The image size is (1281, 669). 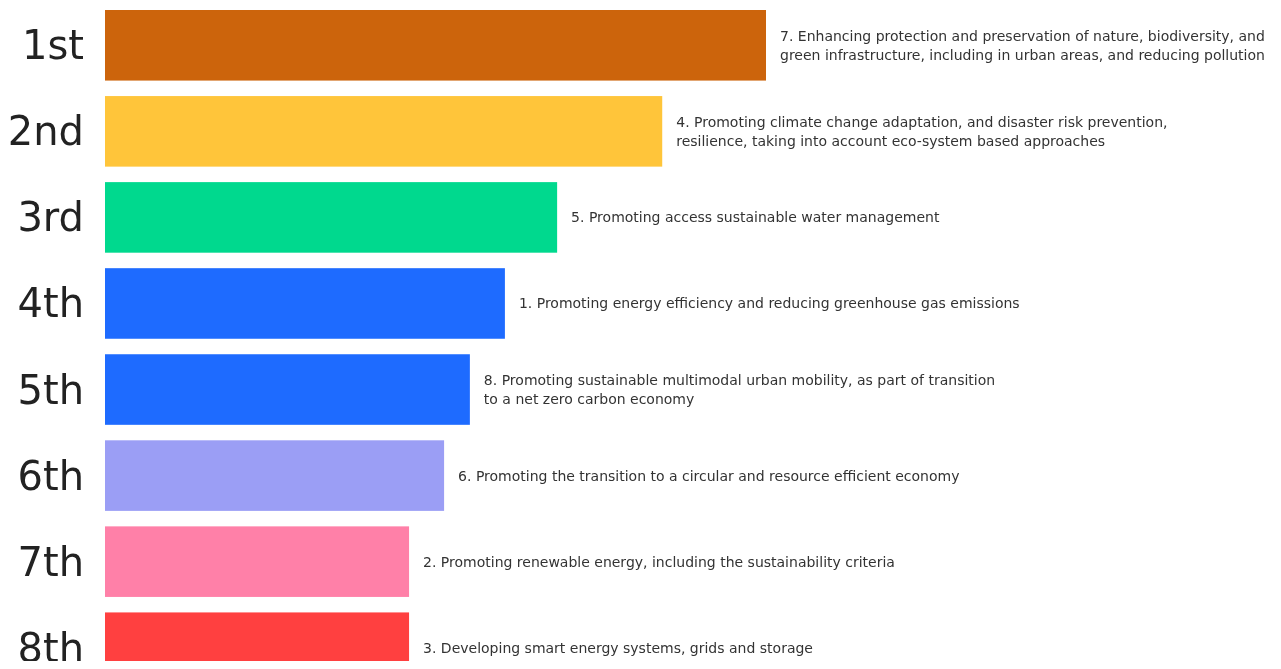 I want to click on y-tick-label: 6th, so click(x=50, y=475).